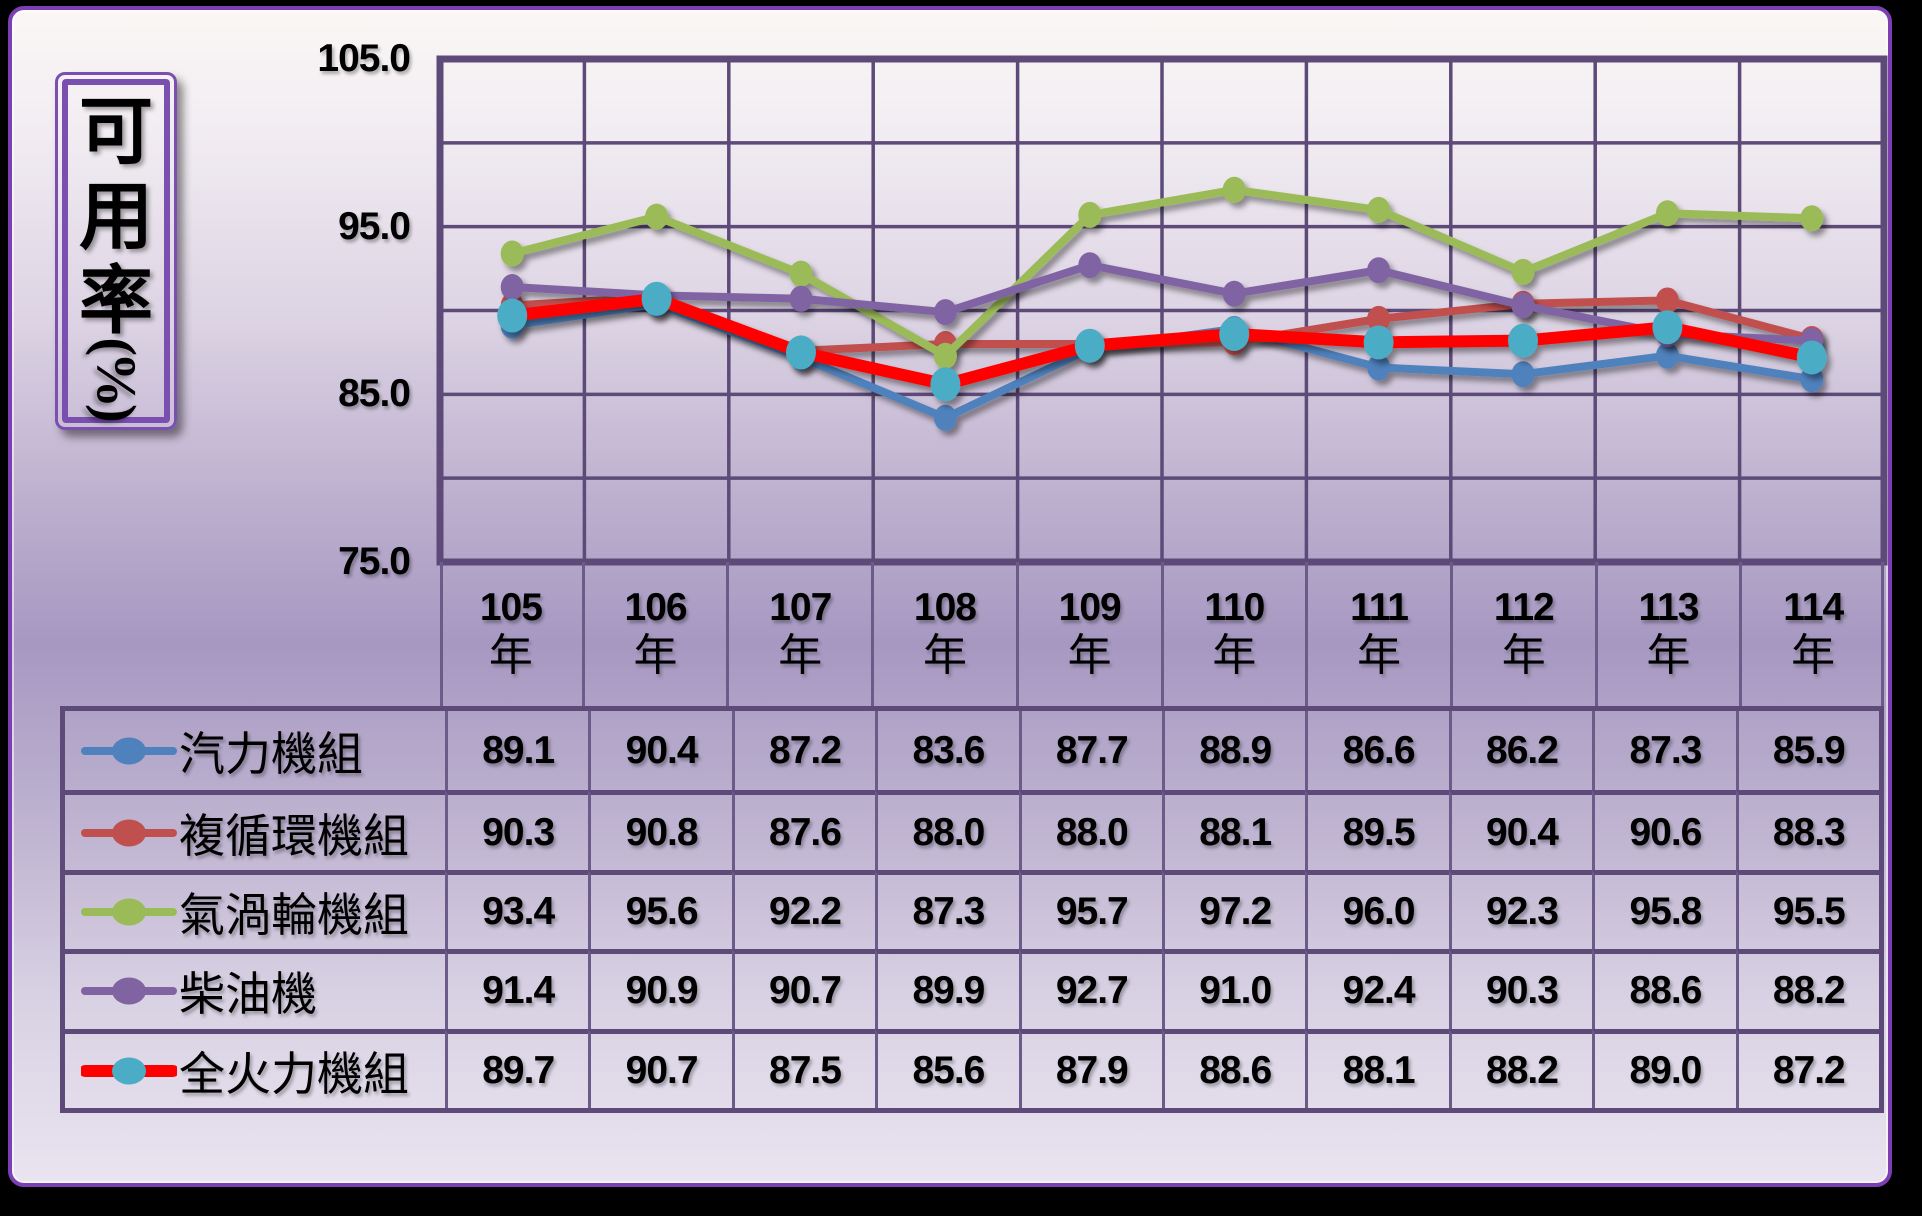  What do you see at coordinates (1377, 989) in the screenshot?
I see `value-diesel-units-111: 92.4` at bounding box center [1377, 989].